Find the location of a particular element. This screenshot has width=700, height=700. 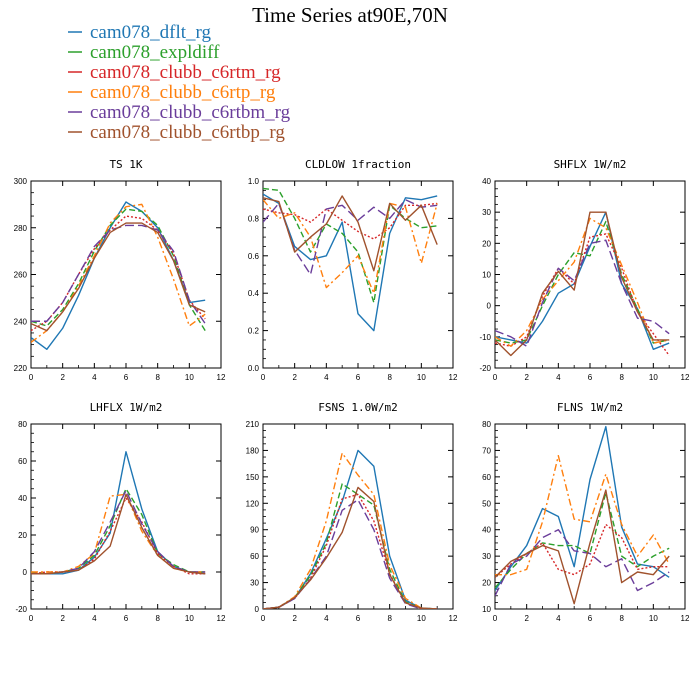

y-tick-label: -10 is located at coordinates (485, 337).